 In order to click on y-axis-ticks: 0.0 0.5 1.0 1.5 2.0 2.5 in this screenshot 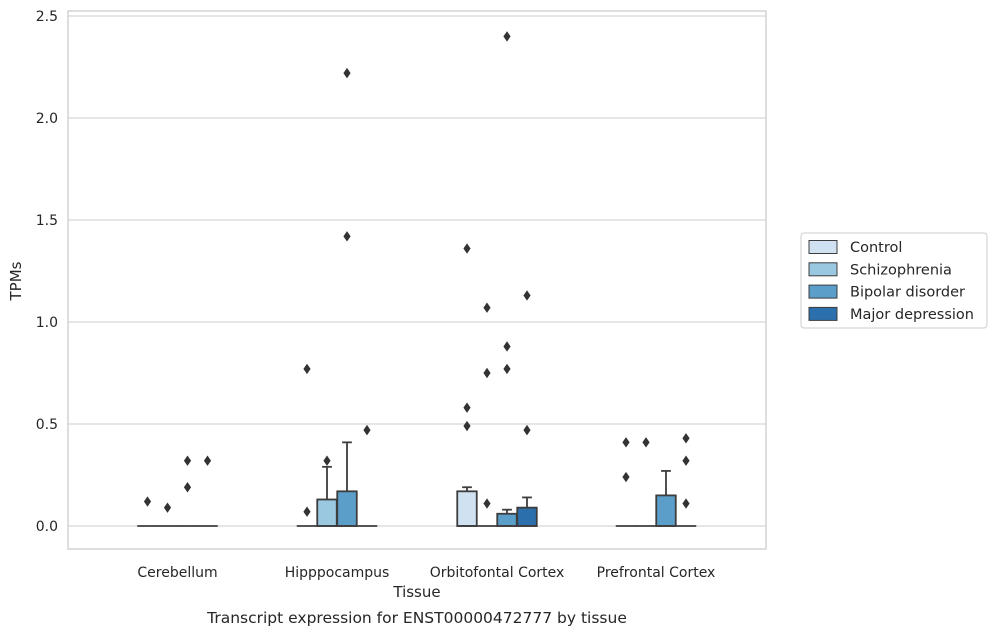, I will do `click(47, 272)`.